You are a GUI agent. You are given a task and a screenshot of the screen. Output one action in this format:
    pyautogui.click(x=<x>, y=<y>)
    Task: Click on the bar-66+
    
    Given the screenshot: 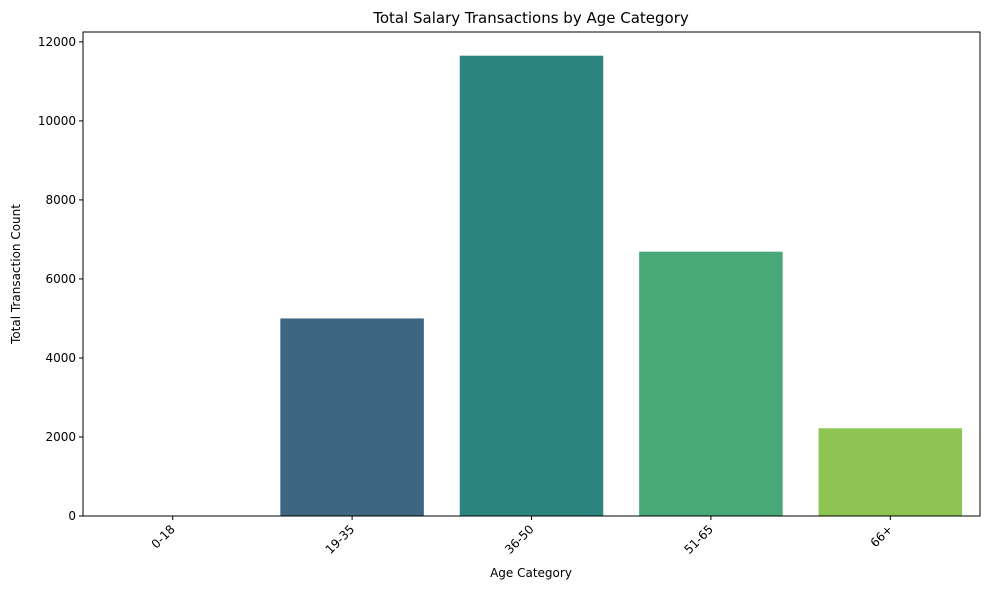 What is the action you would take?
    pyautogui.click(x=890, y=472)
    